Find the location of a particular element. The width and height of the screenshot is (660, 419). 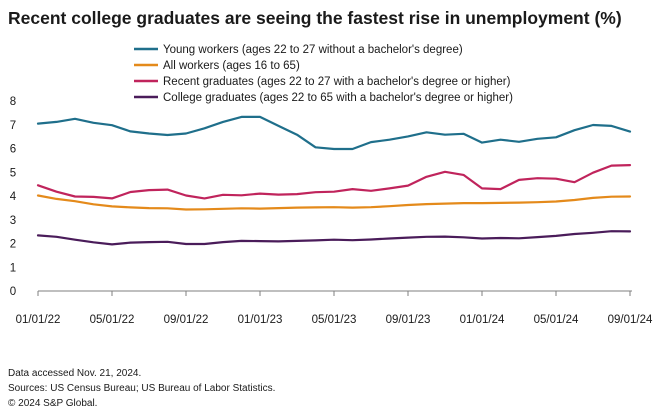

x-tick-label: 05/01/23 is located at coordinates (334, 320).